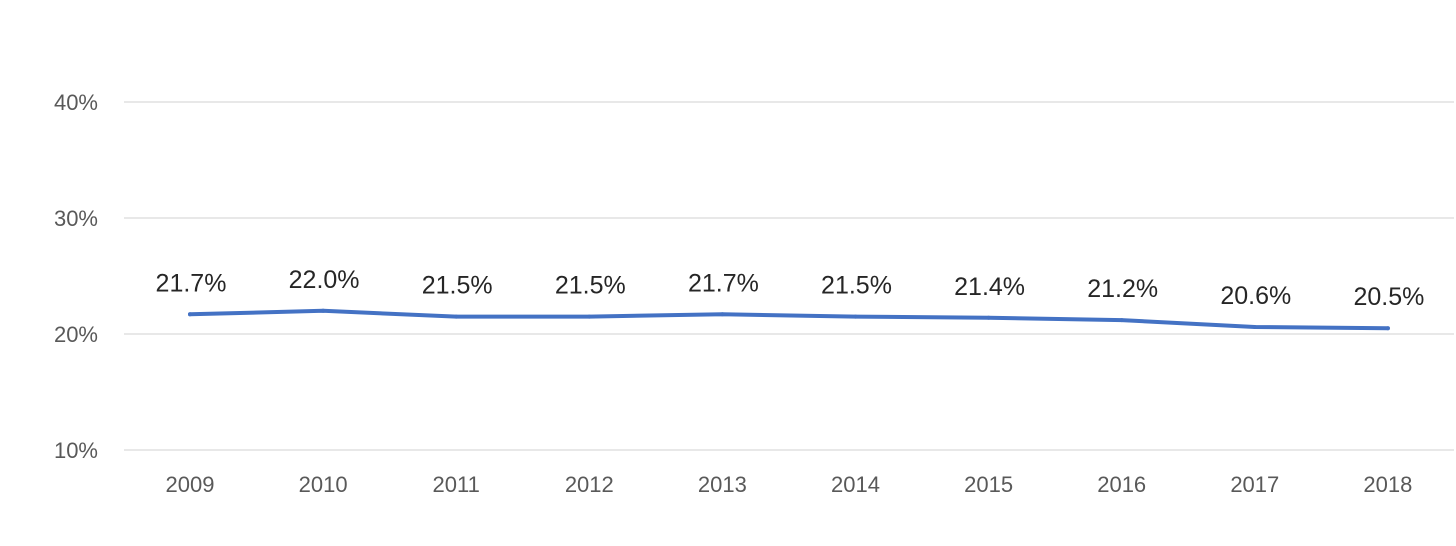  I want to click on x-tick-label: 2016, so click(1121, 484).